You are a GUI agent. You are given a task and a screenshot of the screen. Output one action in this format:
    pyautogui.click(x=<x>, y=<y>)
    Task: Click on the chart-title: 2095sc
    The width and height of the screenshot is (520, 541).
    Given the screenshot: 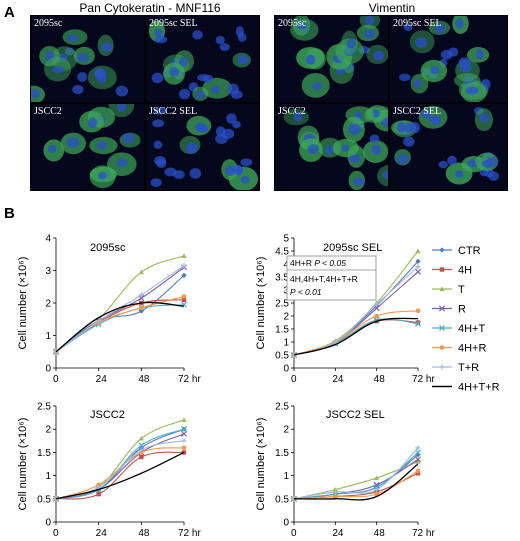 What is the action you would take?
    pyautogui.click(x=108, y=248)
    